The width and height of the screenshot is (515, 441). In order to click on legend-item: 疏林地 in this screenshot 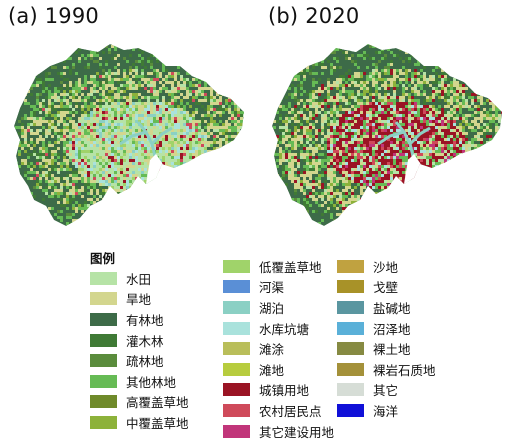, I will do `click(139, 360)`.